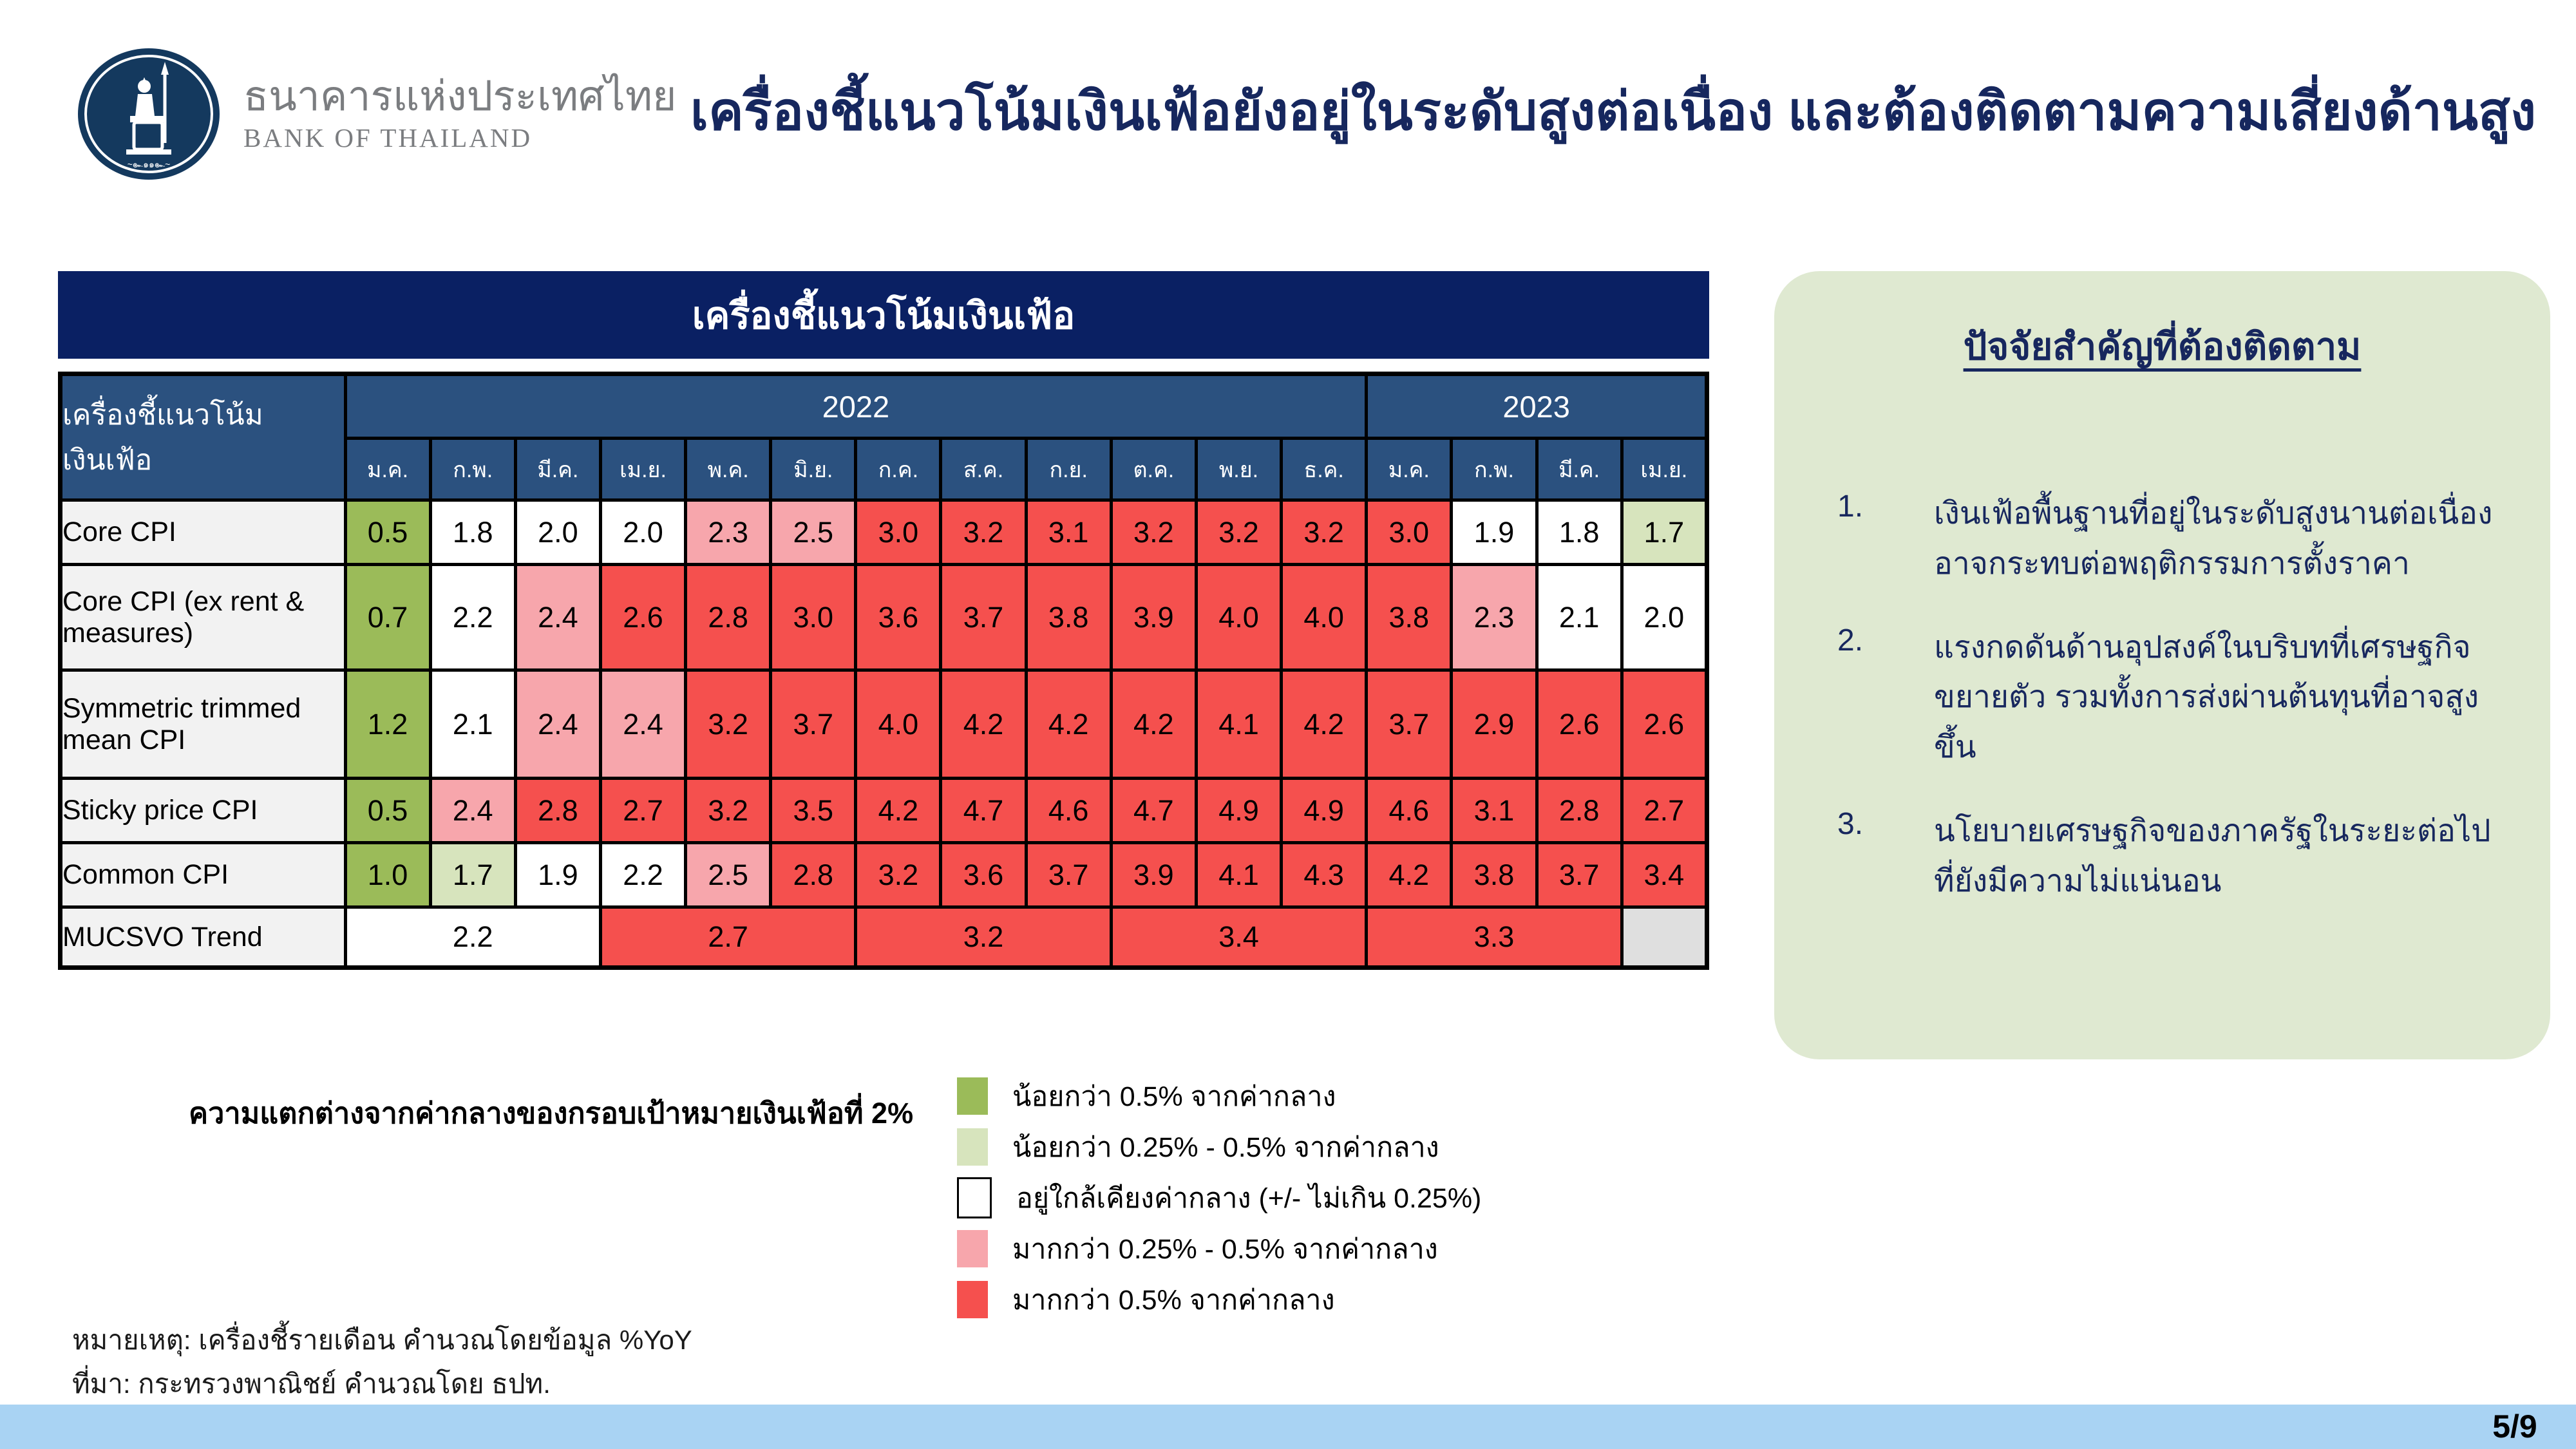 This screenshot has height=1449, width=2576. What do you see at coordinates (387, 618) in the screenshot?
I see `value-cell: 0.7` at bounding box center [387, 618].